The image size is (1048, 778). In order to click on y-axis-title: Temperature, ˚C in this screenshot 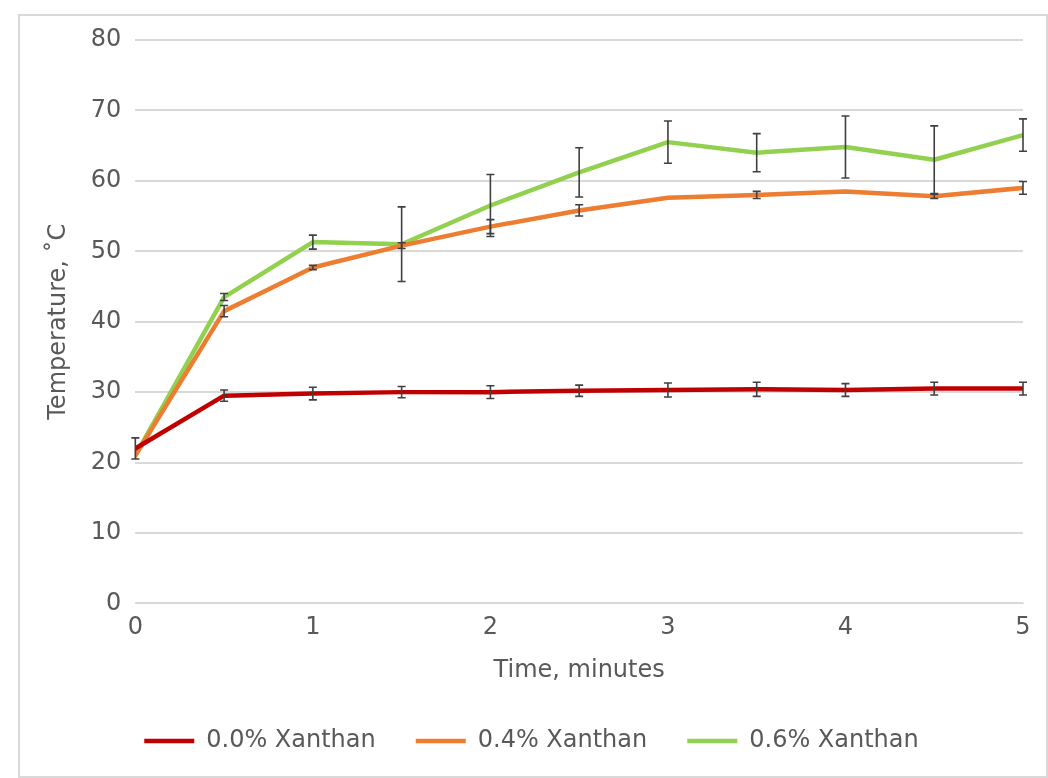, I will do `click(56, 322)`.